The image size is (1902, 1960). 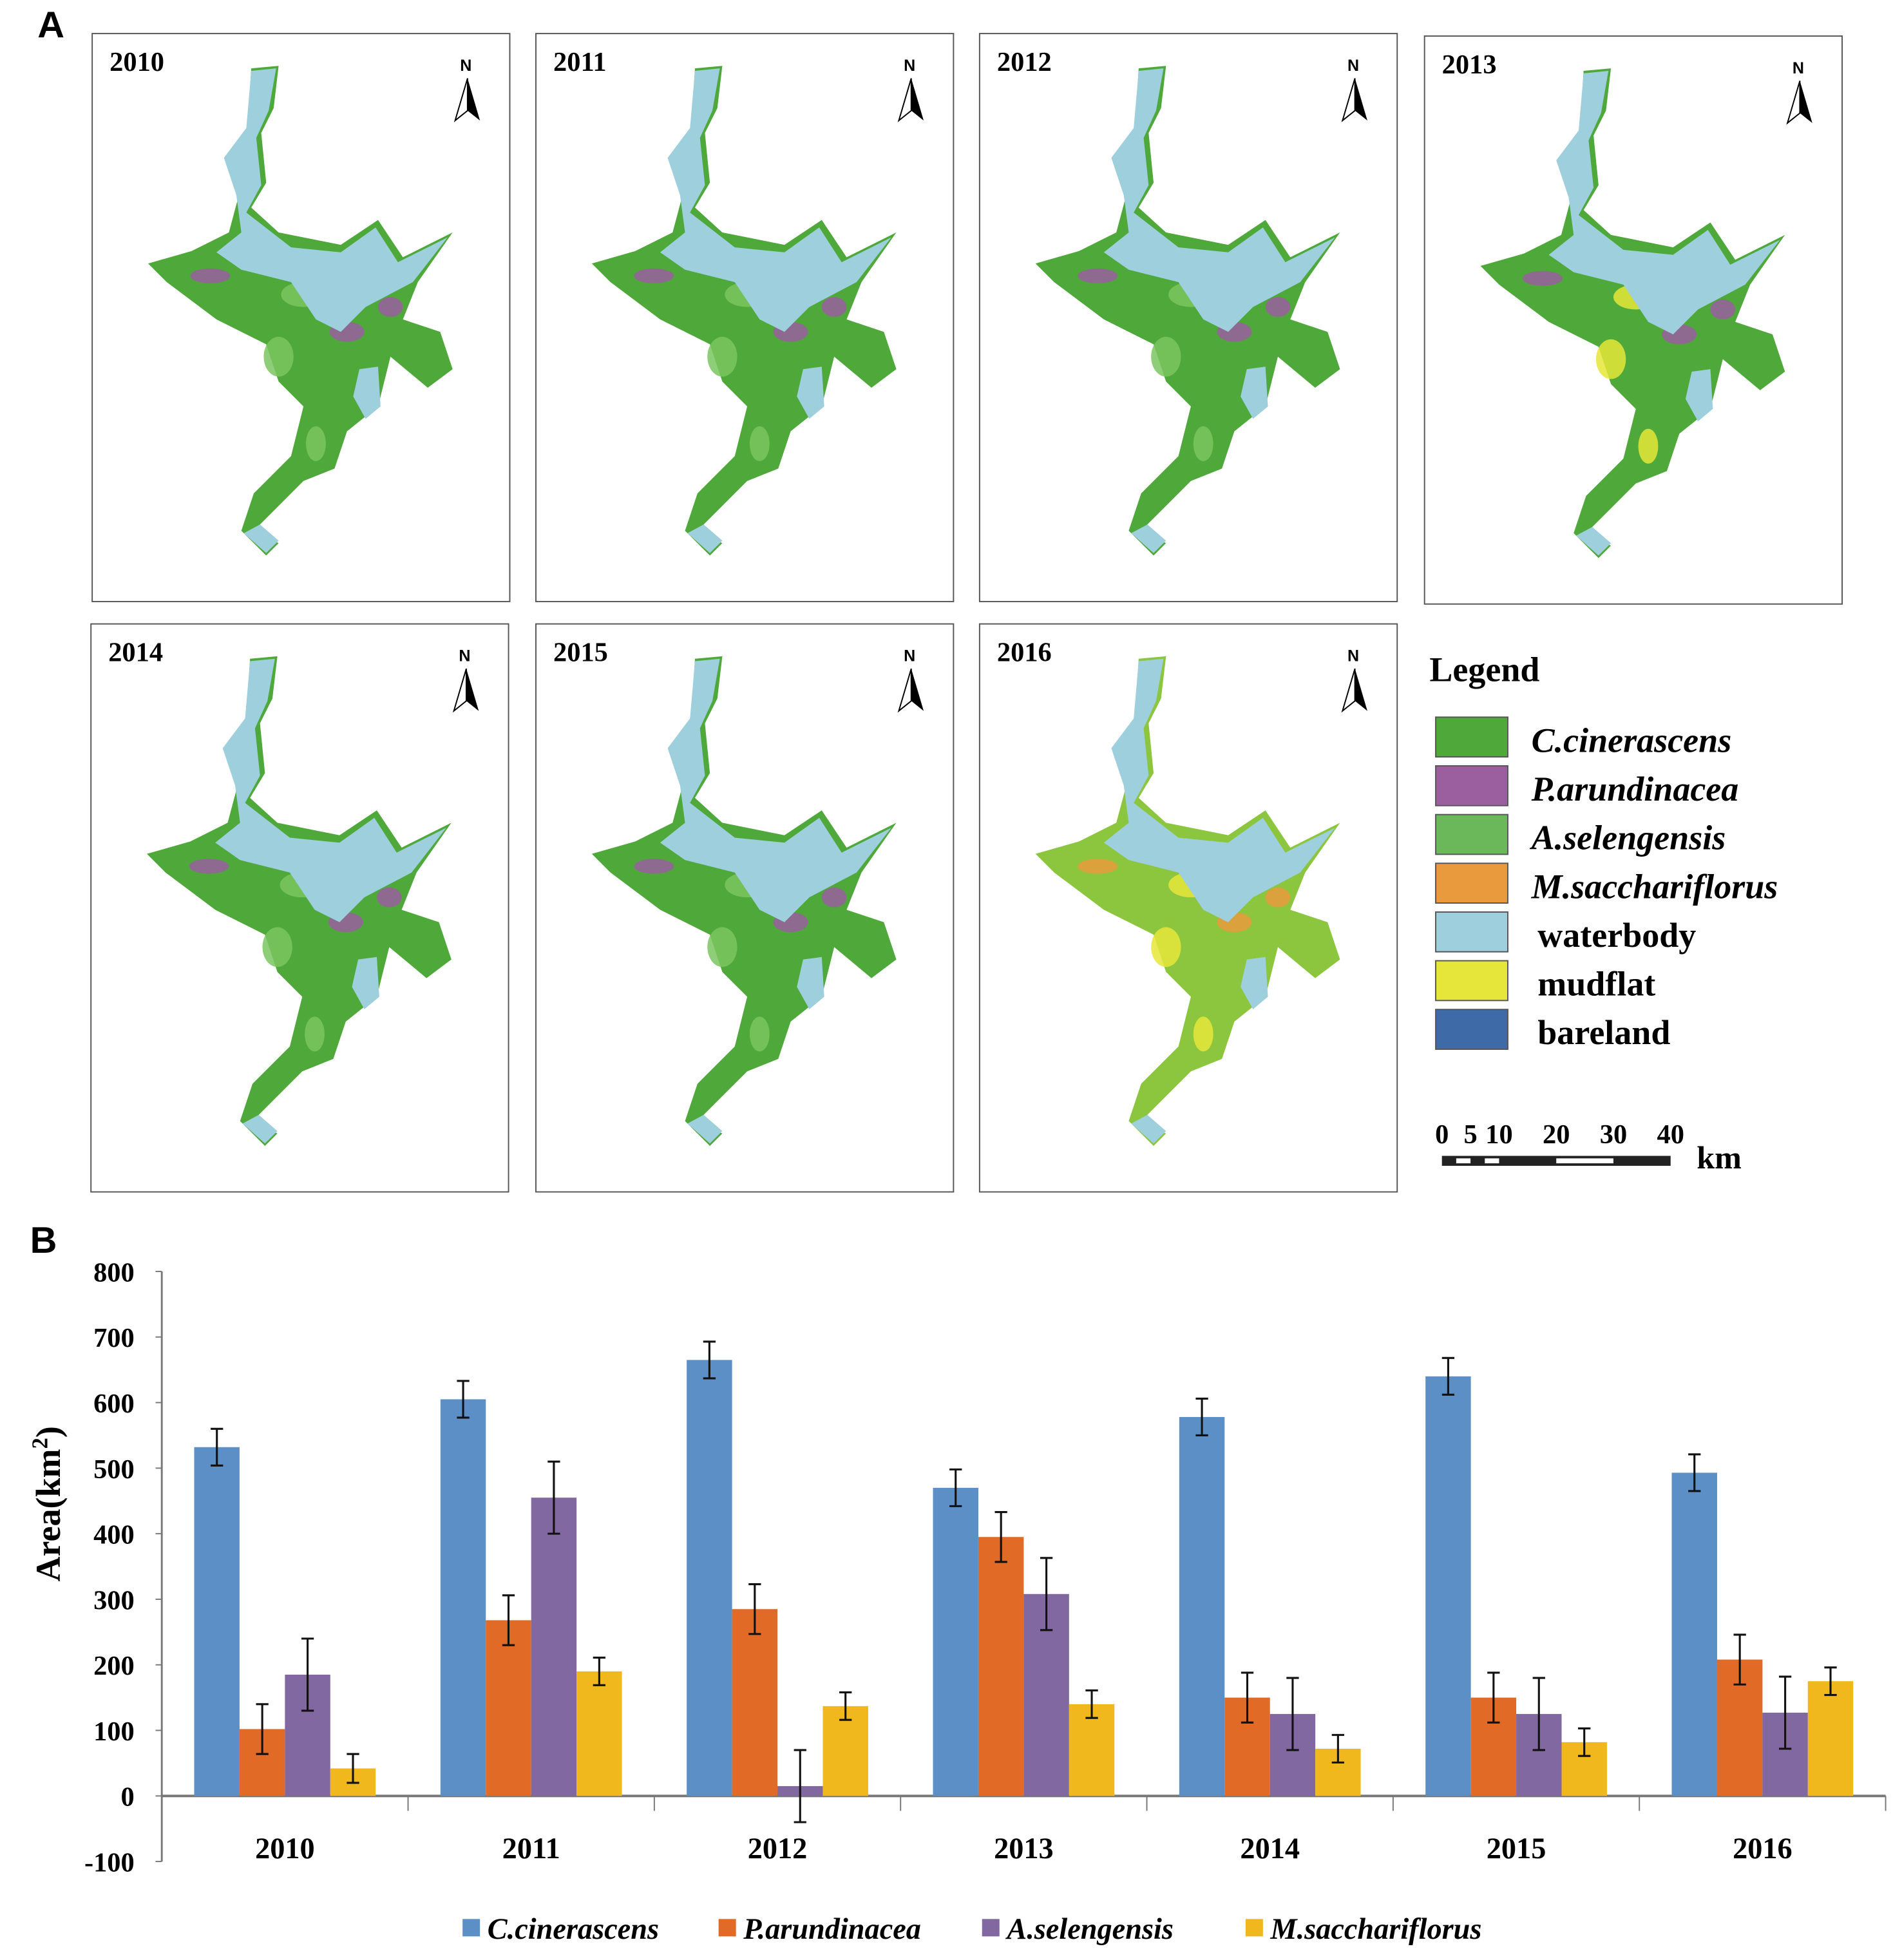 What do you see at coordinates (1670, 1134) in the screenshot?
I see `scale-tick-label: 40` at bounding box center [1670, 1134].